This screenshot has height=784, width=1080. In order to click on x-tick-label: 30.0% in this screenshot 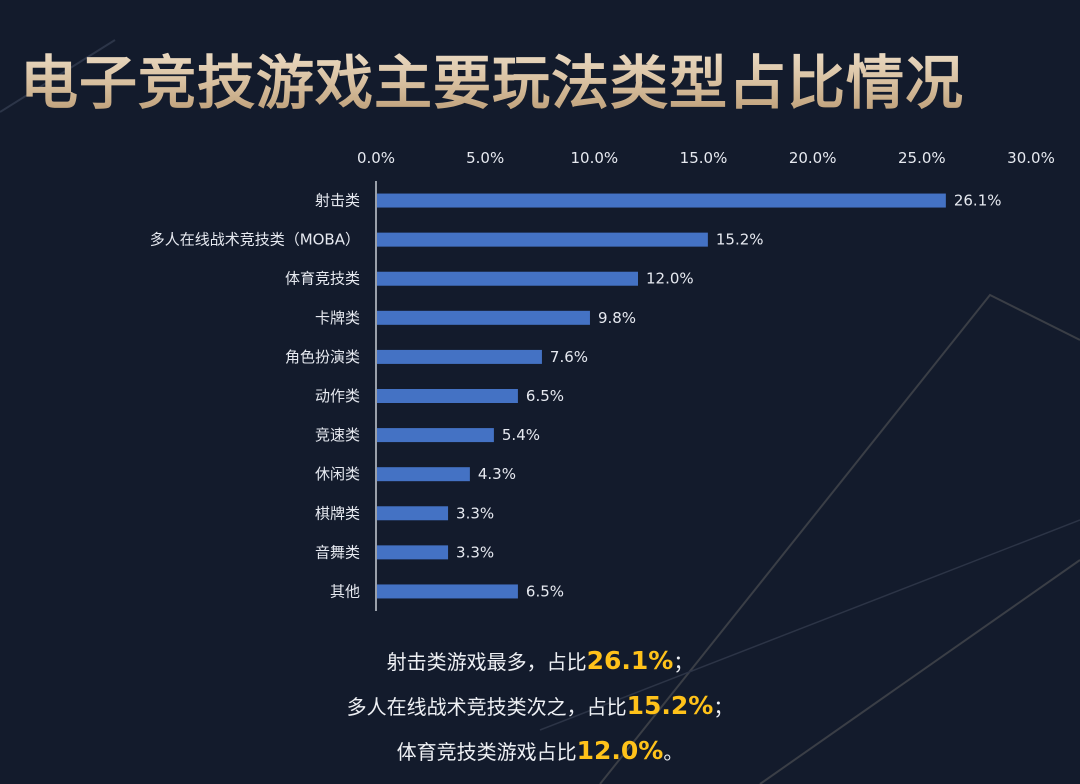, I will do `click(1031, 158)`.